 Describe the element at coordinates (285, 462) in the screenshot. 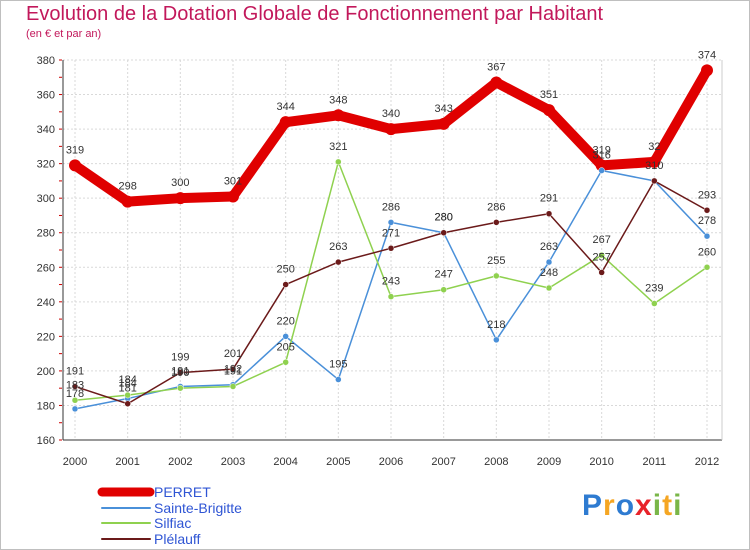

I see `x-tick-label: 2004` at that location.